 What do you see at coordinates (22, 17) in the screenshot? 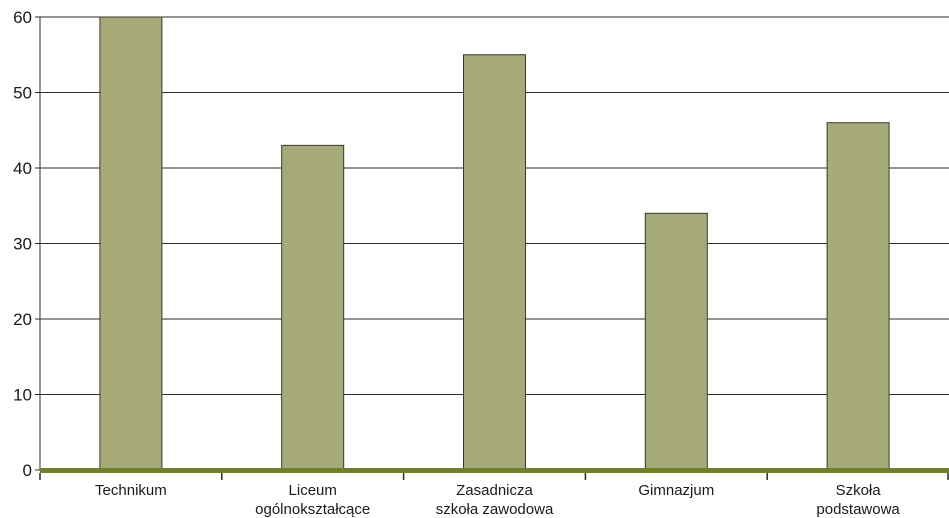
I see `y-tick-label: 60` at bounding box center [22, 17].